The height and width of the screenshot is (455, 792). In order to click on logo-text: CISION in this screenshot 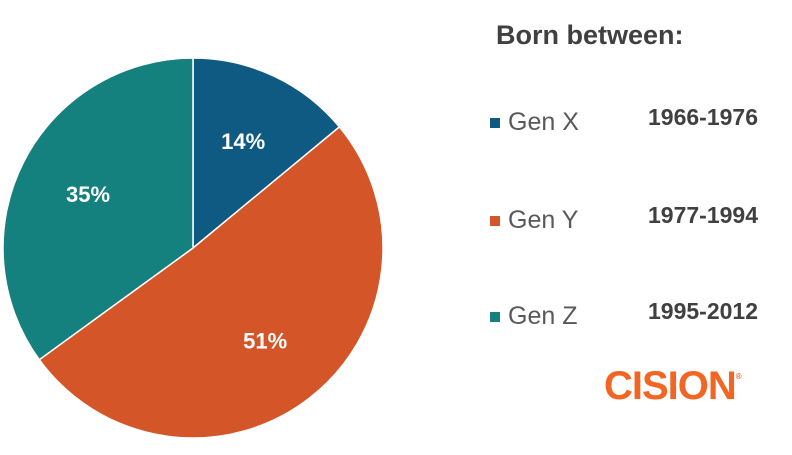, I will do `click(670, 386)`.